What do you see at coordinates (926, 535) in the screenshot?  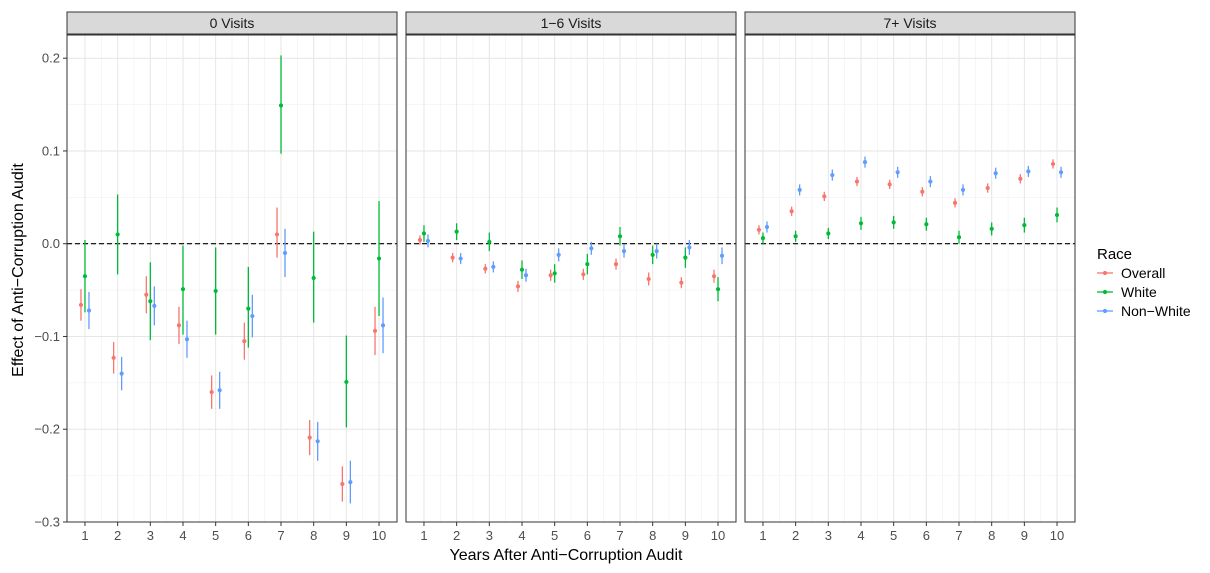 I see `x-tick-label: 6` at bounding box center [926, 535].